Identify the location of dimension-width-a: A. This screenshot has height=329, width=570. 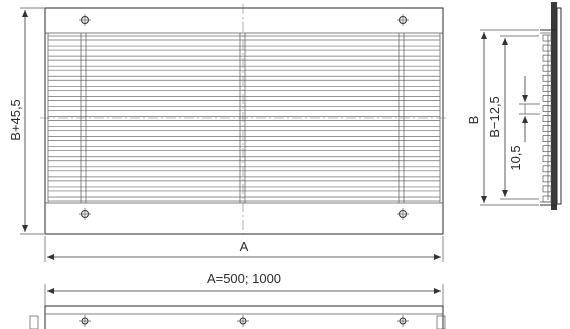
(244, 249).